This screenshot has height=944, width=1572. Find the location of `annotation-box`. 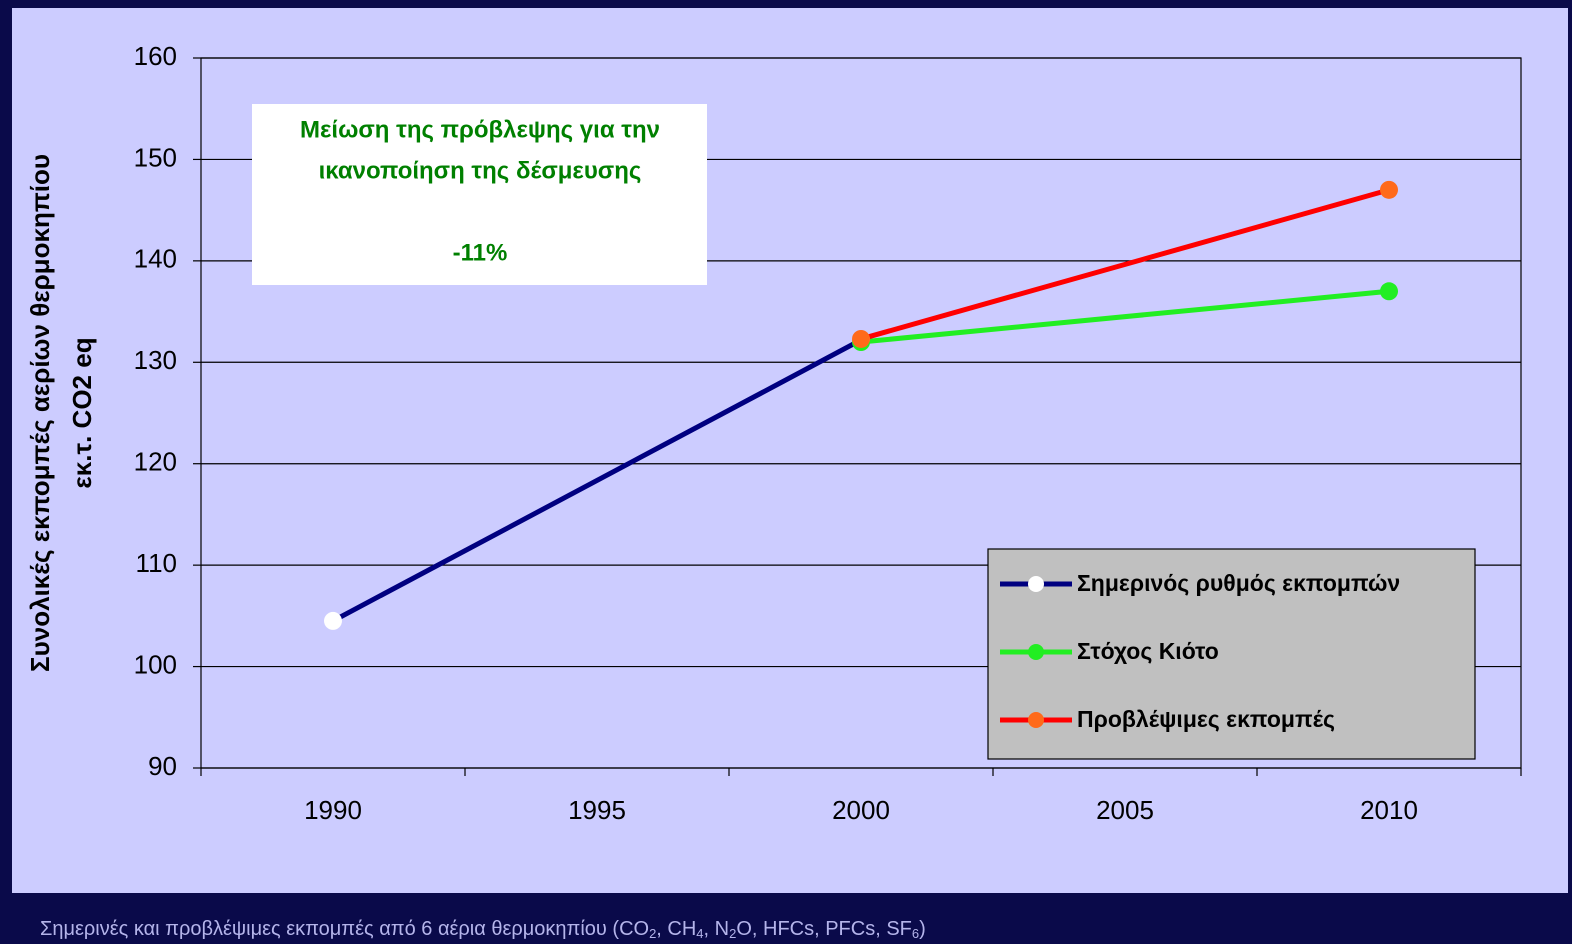

annotation-box is located at coordinates (479, 194).